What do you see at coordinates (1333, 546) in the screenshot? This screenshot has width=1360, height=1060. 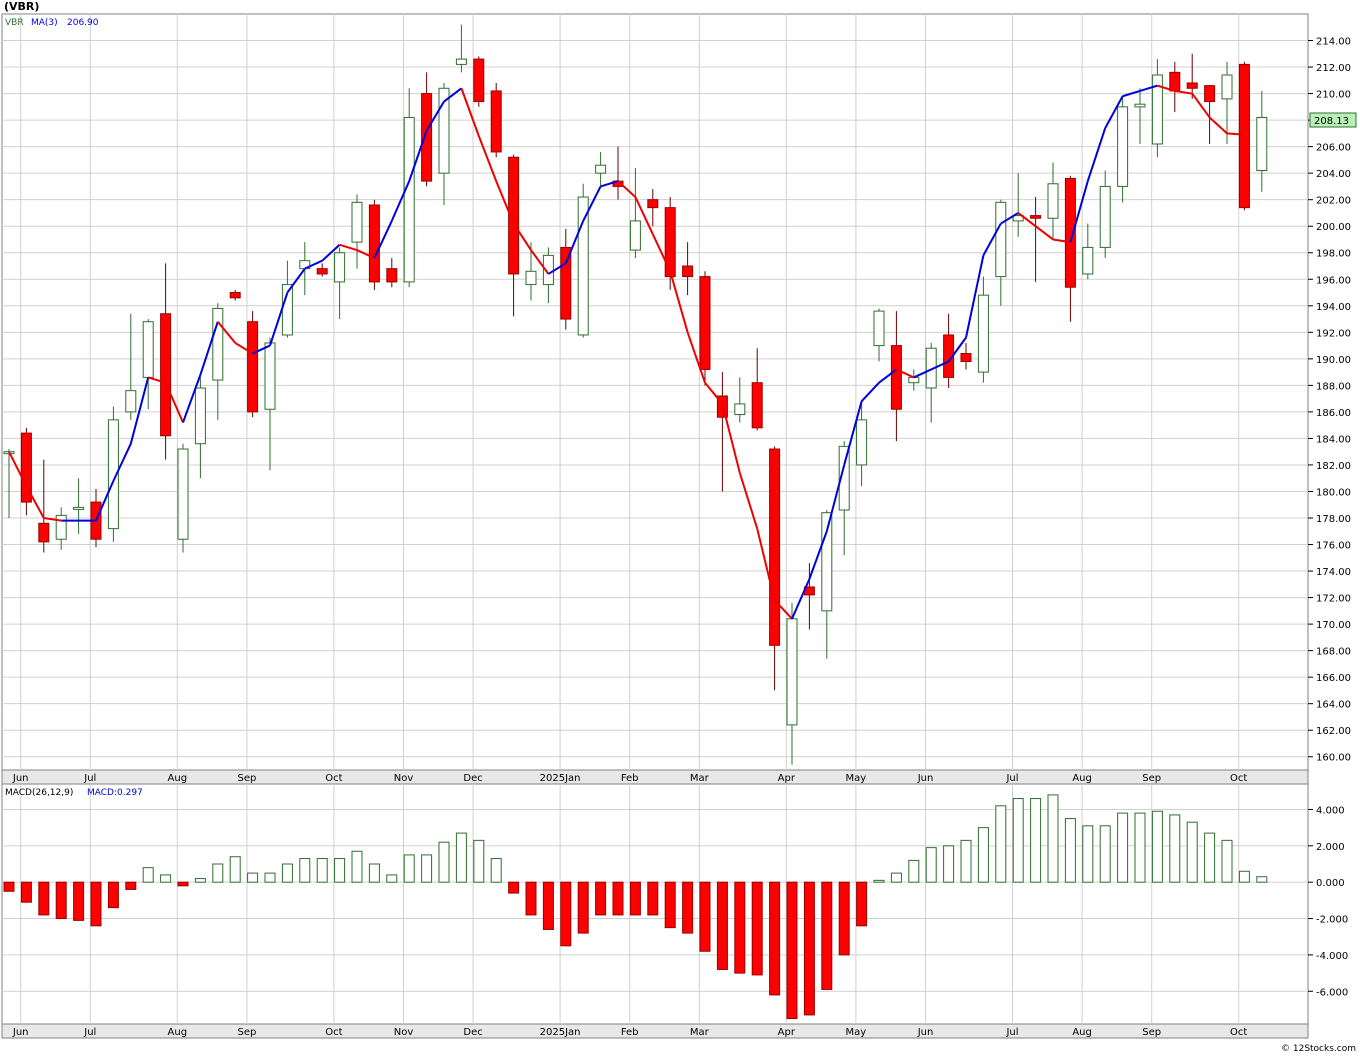 I see `price-tick-label: 176.00` at bounding box center [1333, 546].